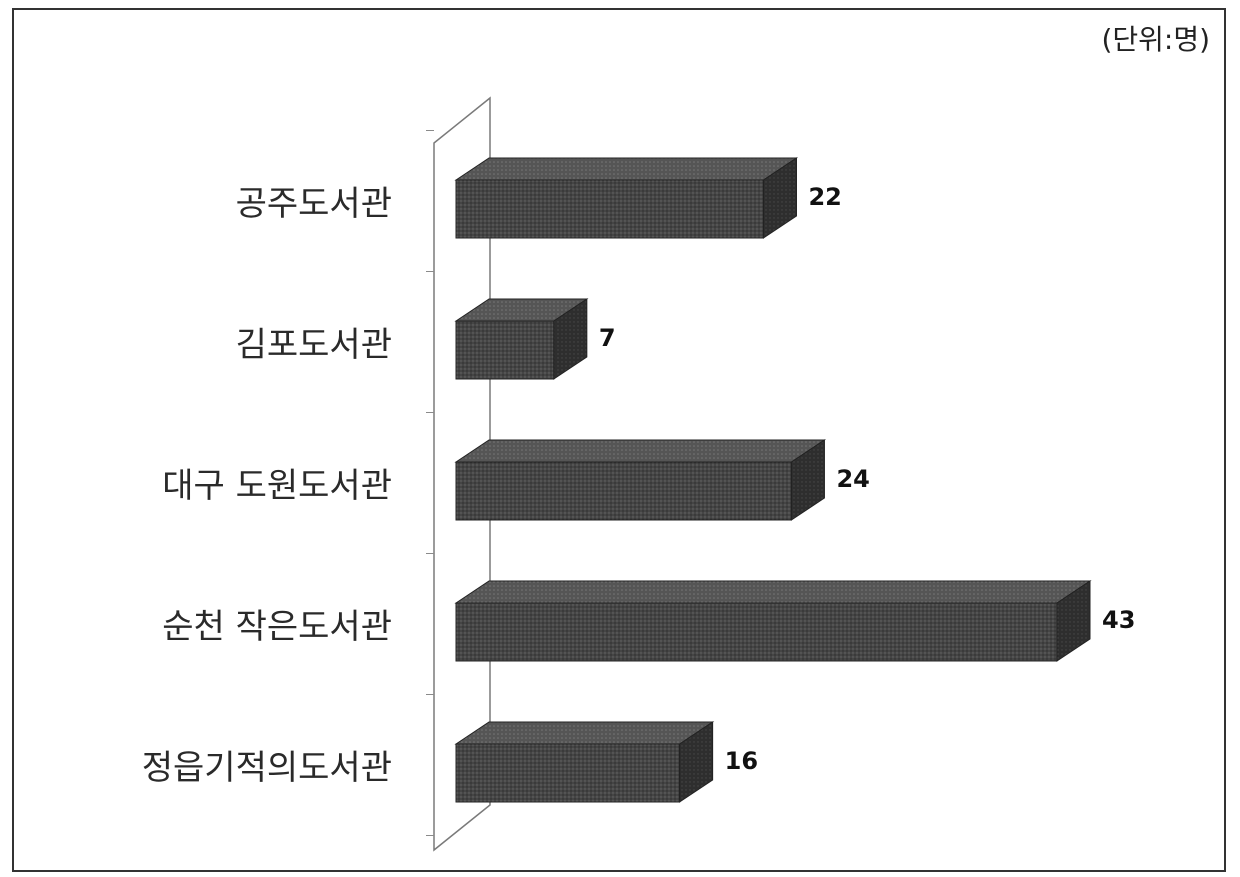 This screenshot has width=1240, height=877. I want to click on value-label: 24, so click(852, 479).